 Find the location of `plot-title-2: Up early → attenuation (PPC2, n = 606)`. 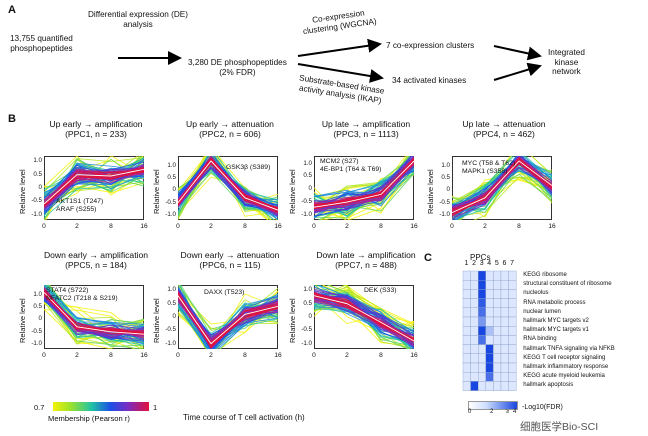

plot-title-2: Up early → attenuation (PPC2, n = 606) is located at coordinates (230, 129).